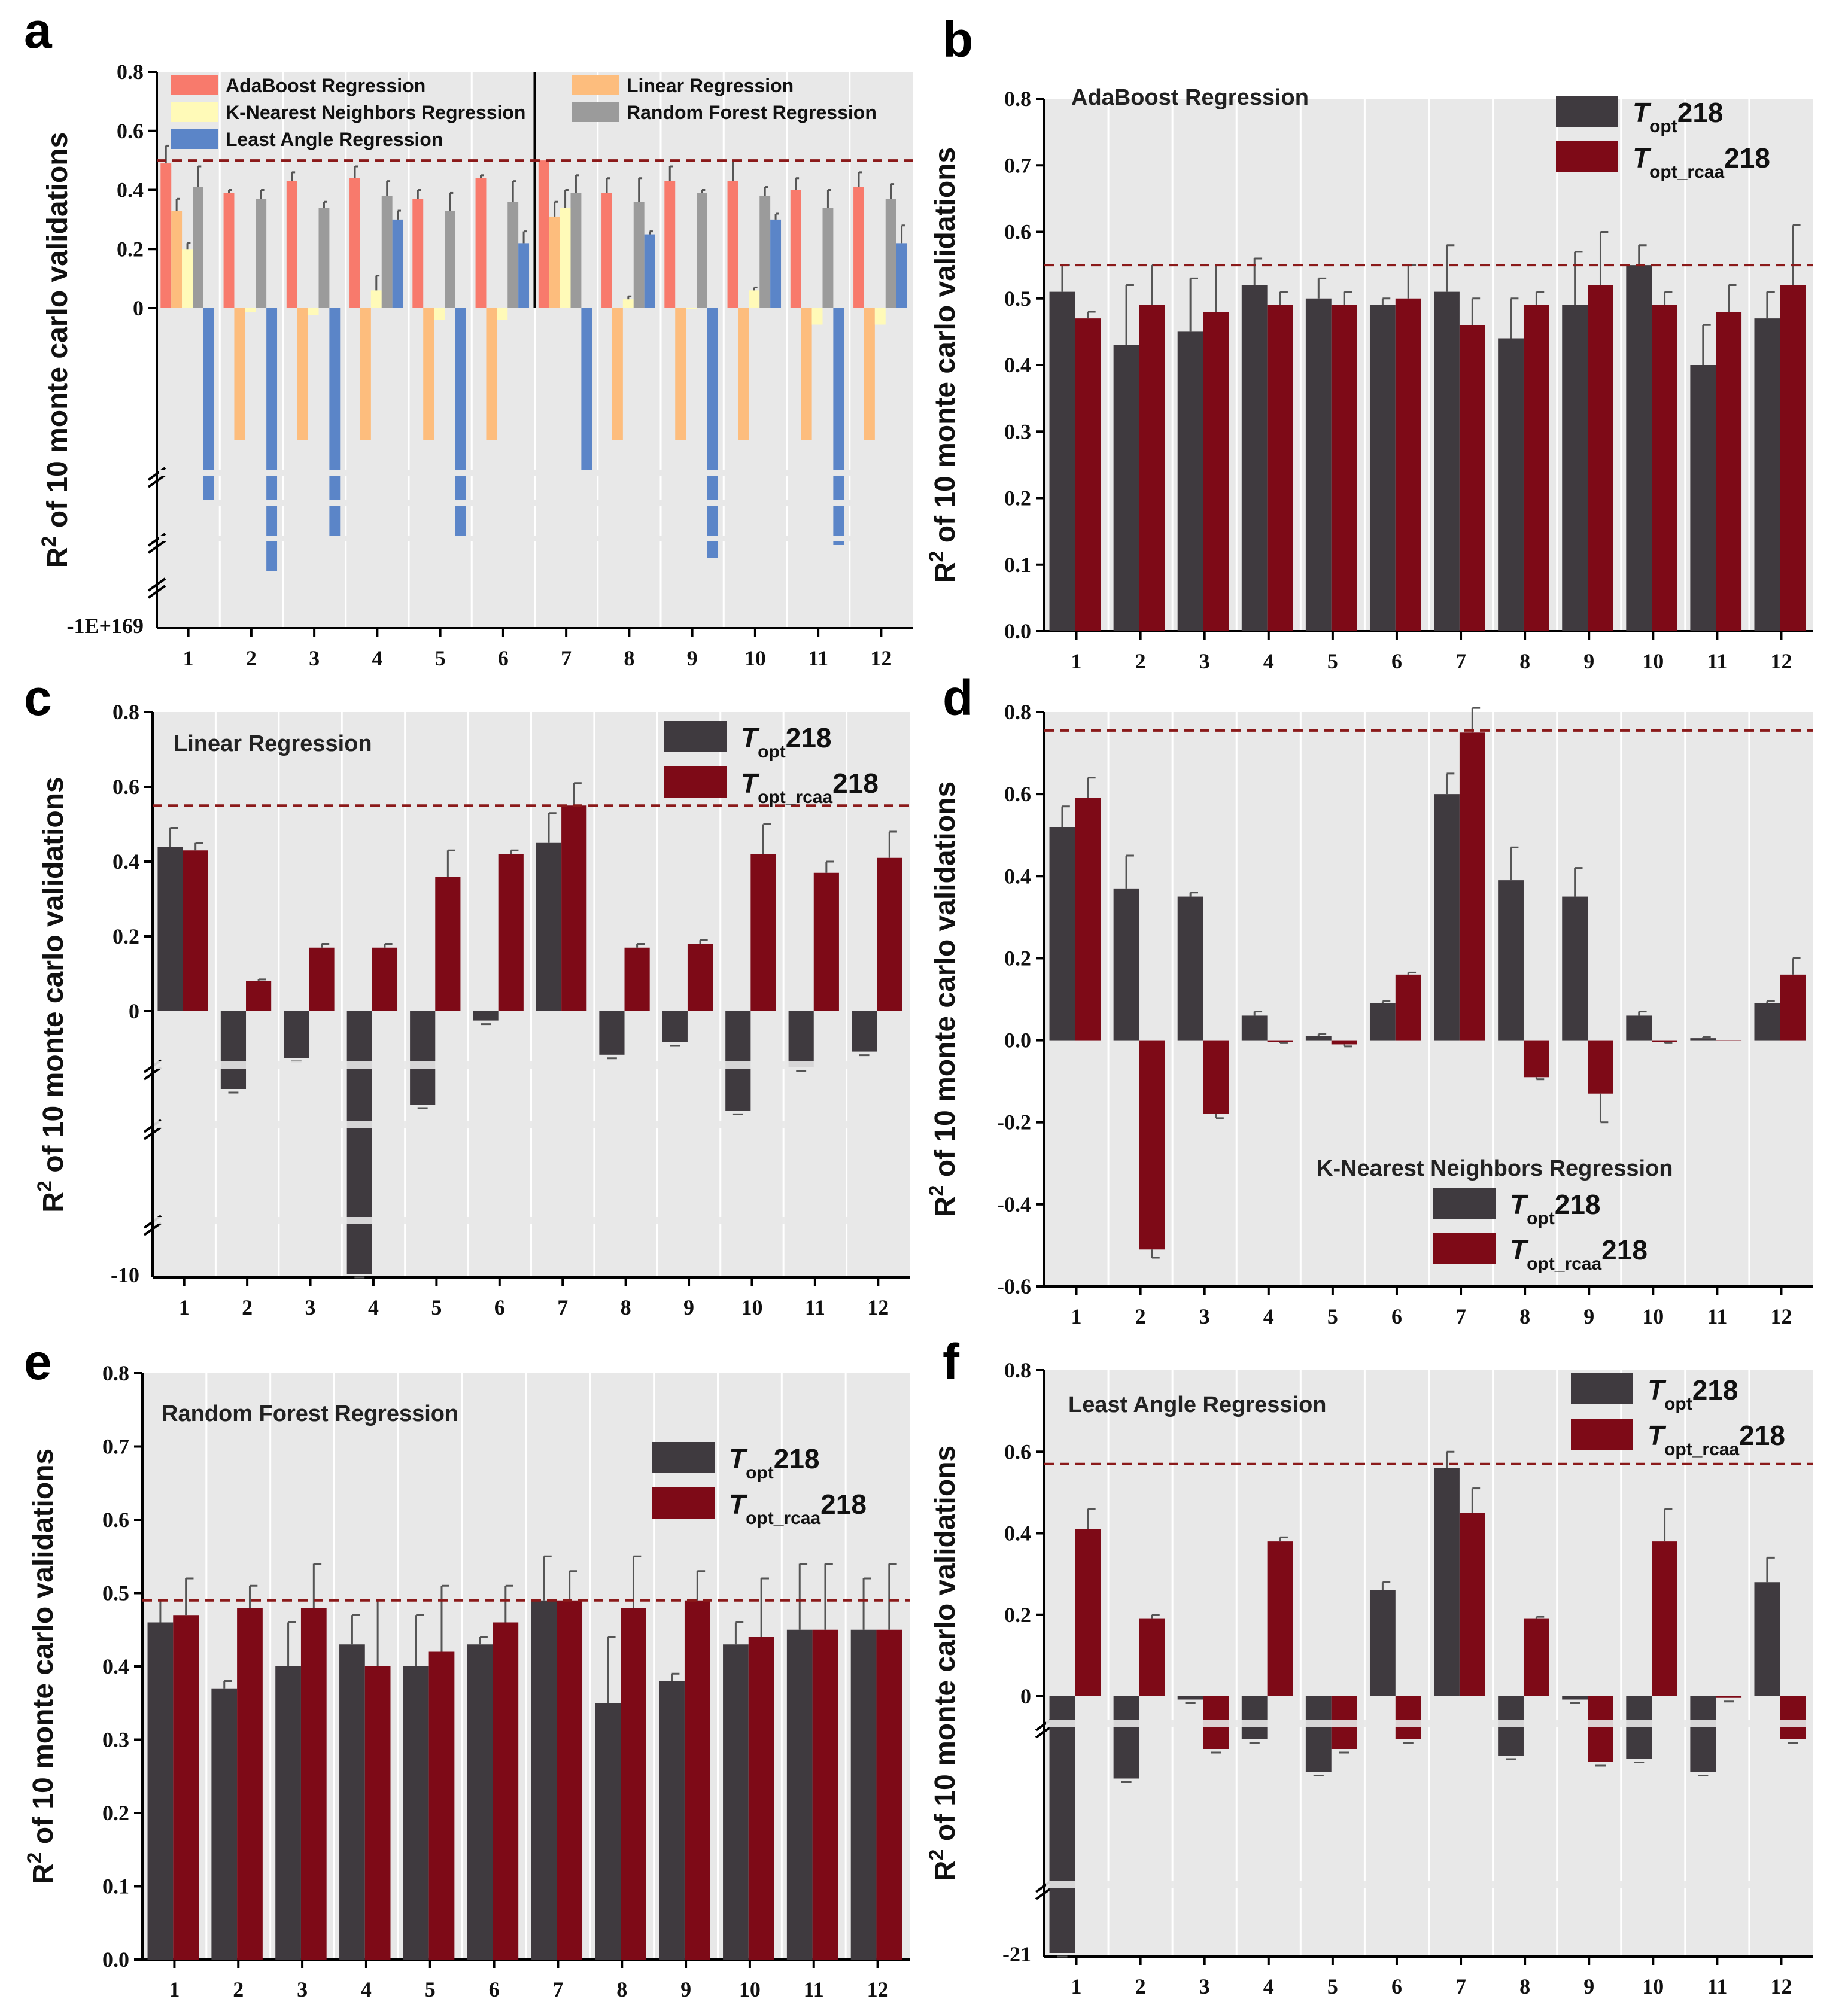 This screenshot has height=2014, width=1848. I want to click on y-tick-label: 0, so click(138, 308).